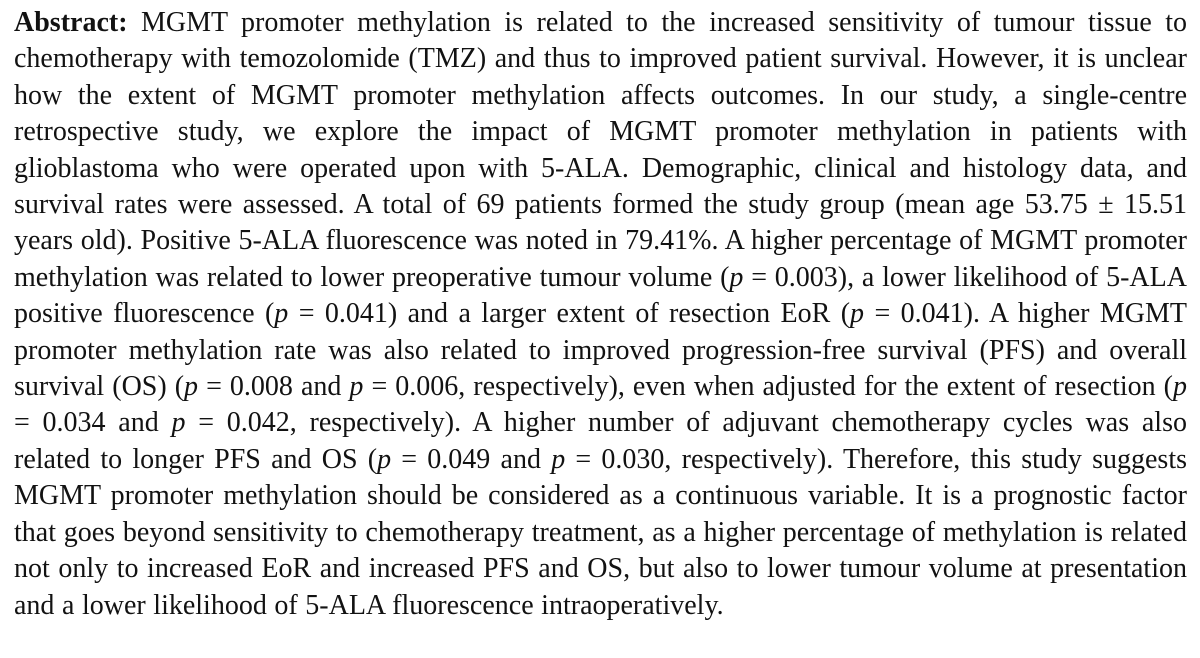  What do you see at coordinates (471, 459) in the screenshot?
I see `abstract-text-run: = 0.049 and` at bounding box center [471, 459].